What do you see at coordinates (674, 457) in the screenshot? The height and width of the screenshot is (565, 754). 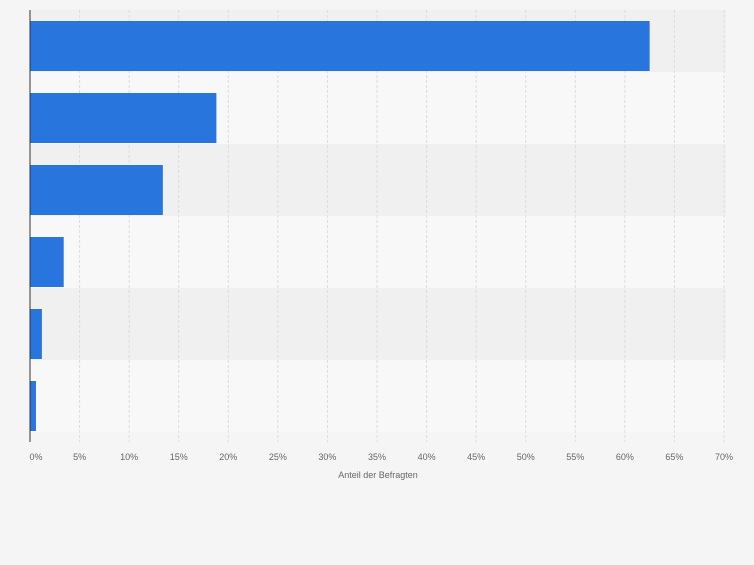 I see `x-tick-label: 65%` at bounding box center [674, 457].